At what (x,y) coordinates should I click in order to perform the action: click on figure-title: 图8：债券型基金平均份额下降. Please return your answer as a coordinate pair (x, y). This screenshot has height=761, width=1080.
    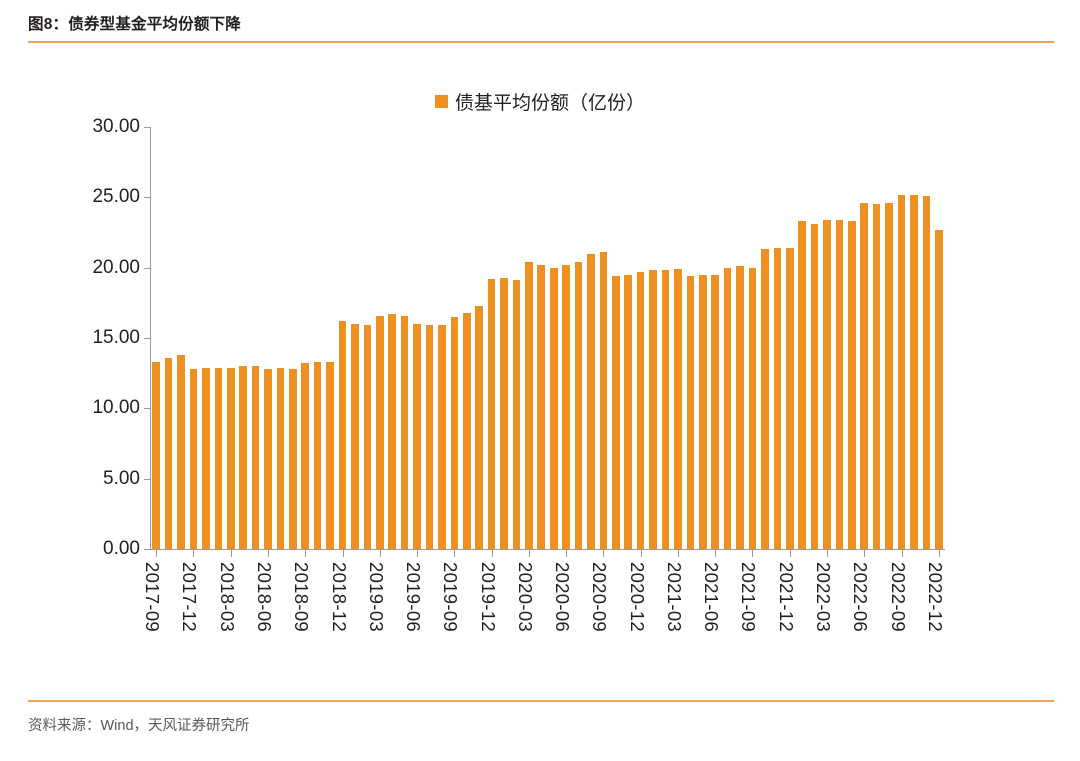
    Looking at the image, I should click on (134, 24).